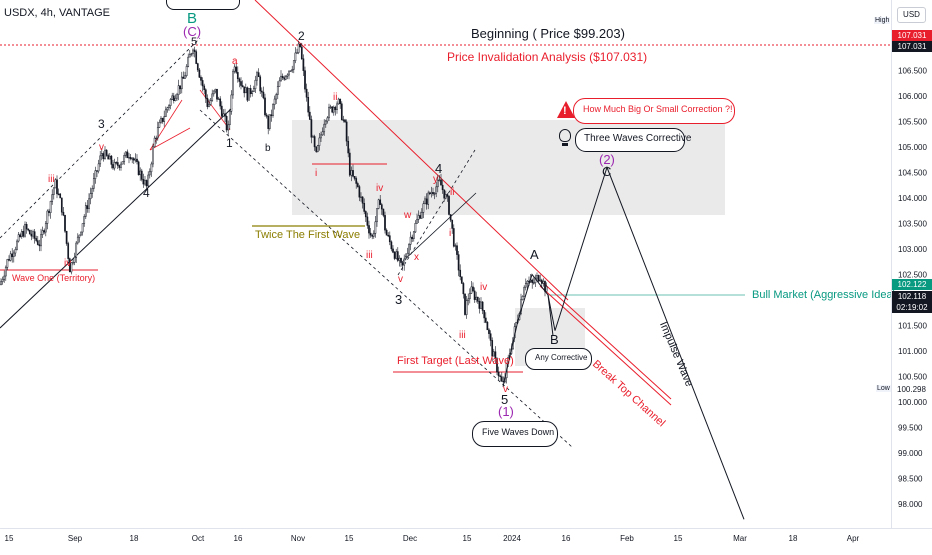 Image resolution: width=932 pixels, height=555 pixels. I want to click on time-tick-label: 2024, so click(512, 538).